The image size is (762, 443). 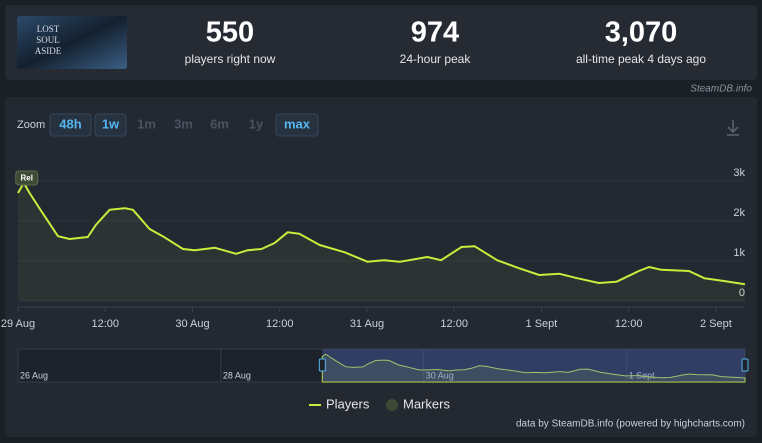 What do you see at coordinates (542, 324) in the screenshot?
I see `x-tick-label: 1 Sept` at bounding box center [542, 324].